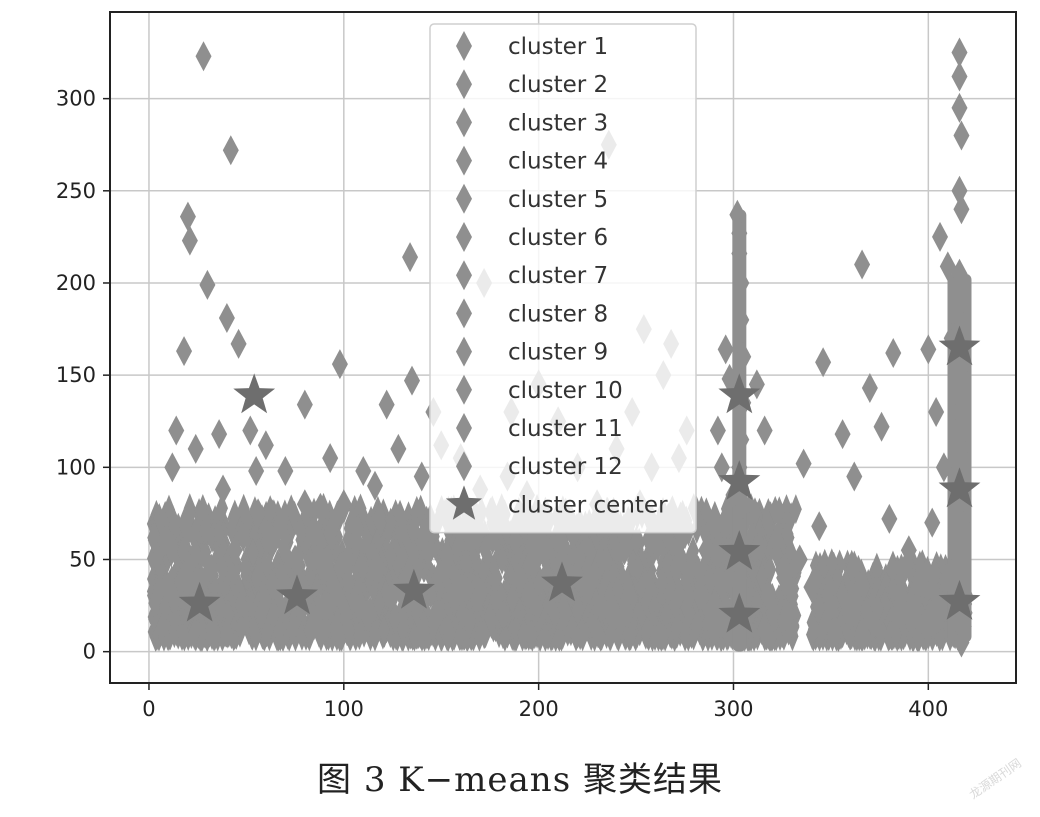 Image resolution: width=1040 pixels, height=817 pixels. I want to click on x-tick-label: 100, so click(344, 709).